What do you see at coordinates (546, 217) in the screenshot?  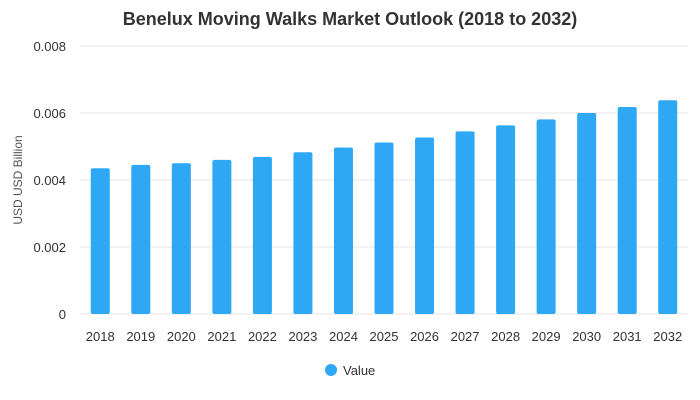 I see `bar-2029` at bounding box center [546, 217].